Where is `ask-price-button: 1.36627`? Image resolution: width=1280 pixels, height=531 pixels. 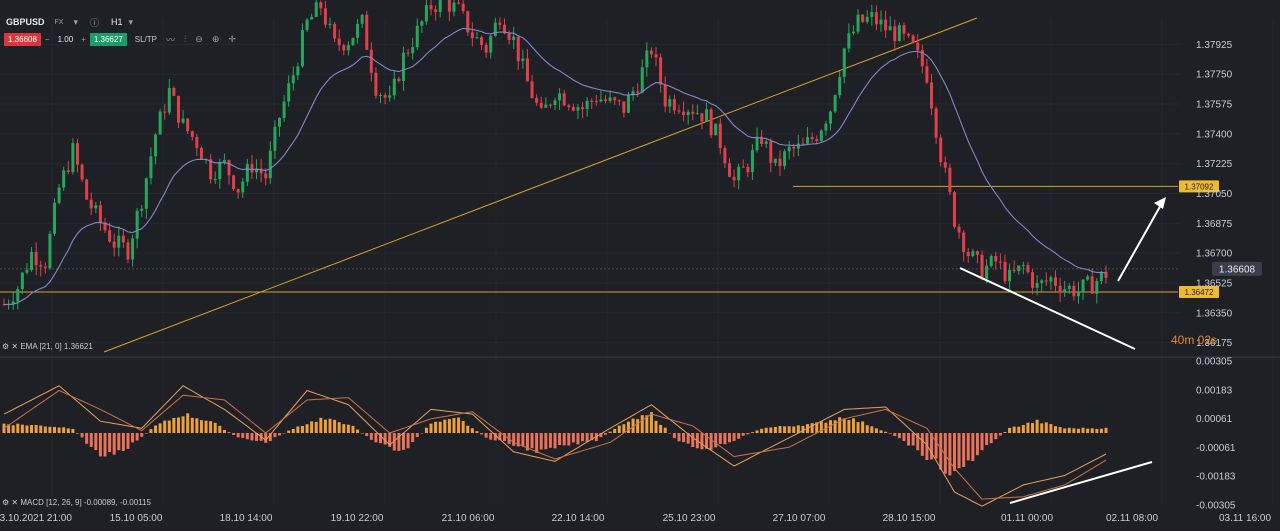
ask-price-button: 1.36627 is located at coordinates (108, 39).